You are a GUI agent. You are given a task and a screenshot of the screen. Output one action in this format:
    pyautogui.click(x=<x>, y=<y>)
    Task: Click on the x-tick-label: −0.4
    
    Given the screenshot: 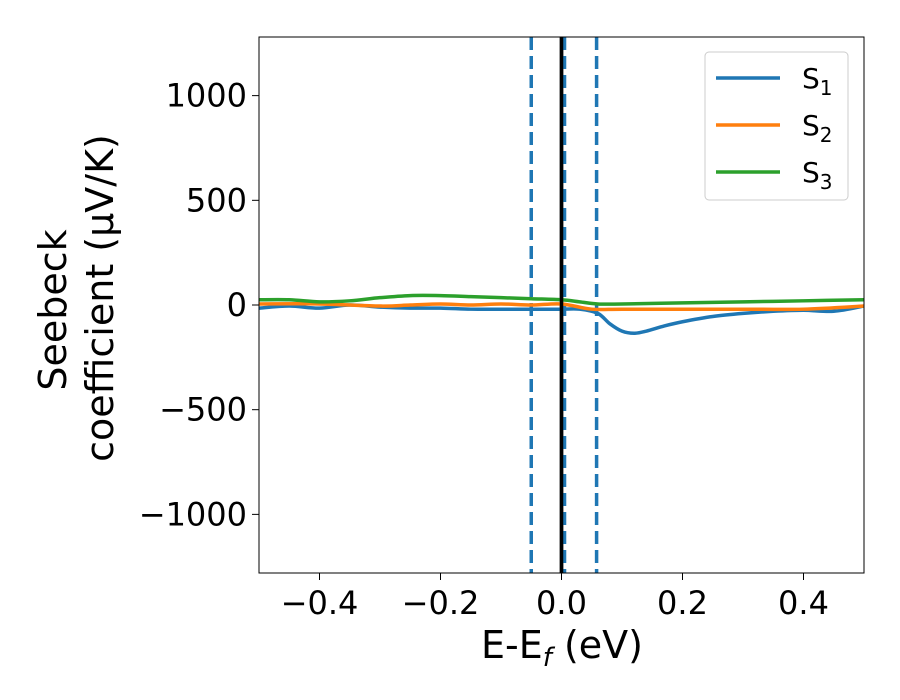 What is the action you would take?
    pyautogui.click(x=320, y=603)
    